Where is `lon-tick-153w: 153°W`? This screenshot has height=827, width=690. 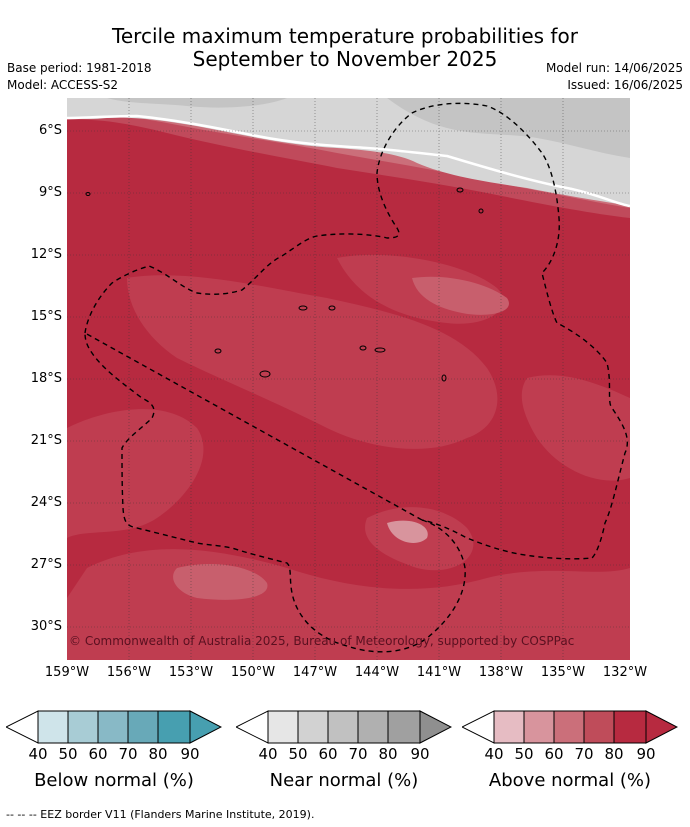 lon-tick-153w: 153°W is located at coordinates (191, 672).